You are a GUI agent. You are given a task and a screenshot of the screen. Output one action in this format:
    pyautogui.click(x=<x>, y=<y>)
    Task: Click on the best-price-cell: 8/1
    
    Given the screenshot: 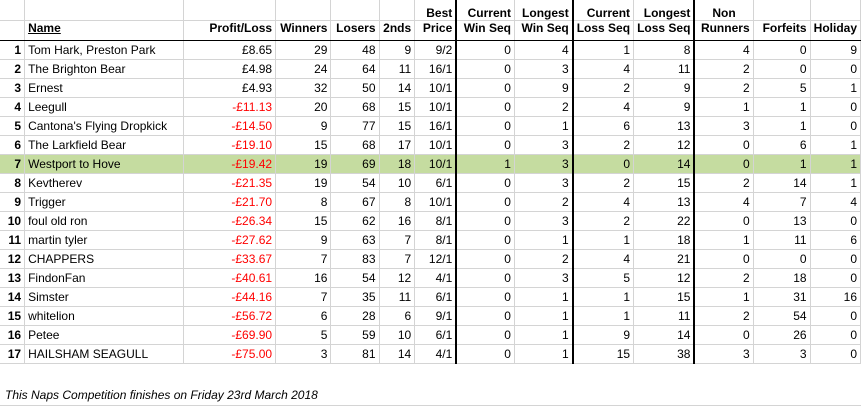 What is the action you would take?
    pyautogui.click(x=435, y=240)
    